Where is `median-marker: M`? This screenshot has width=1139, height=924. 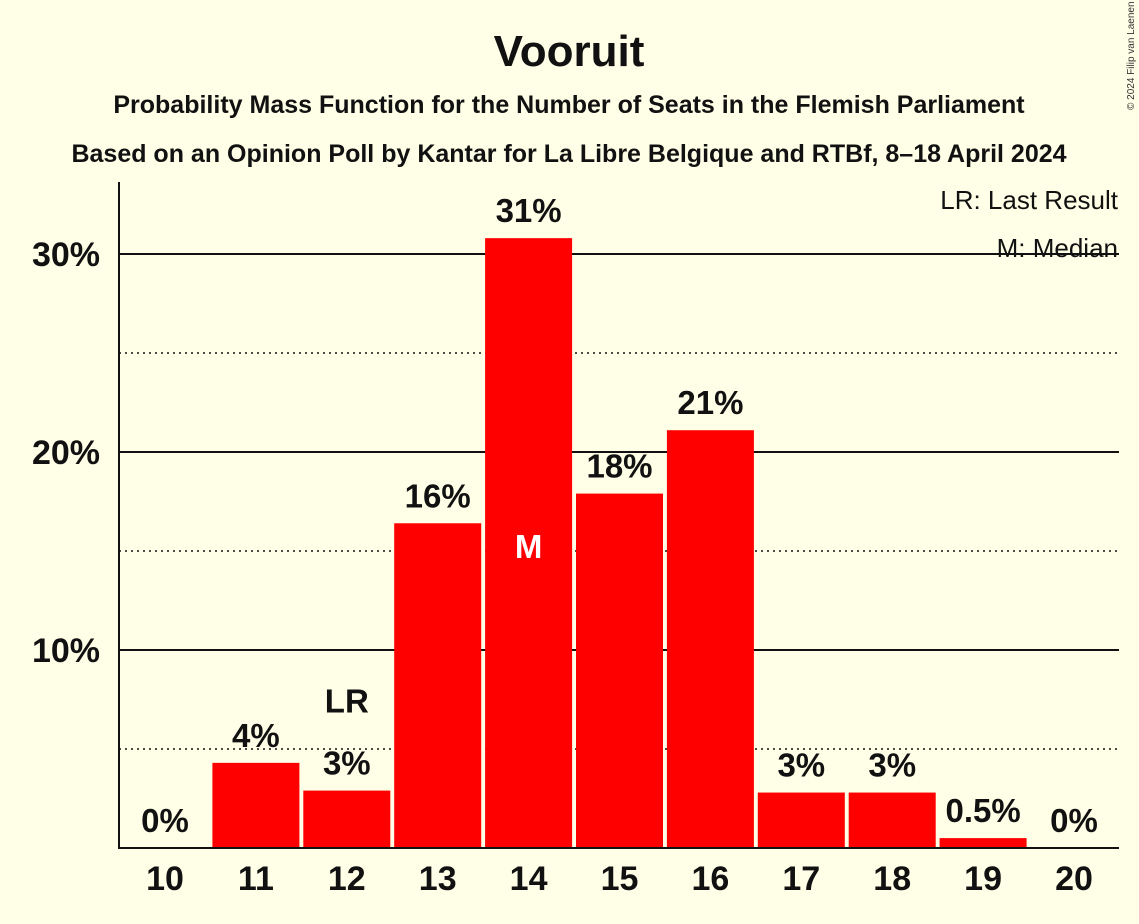 median-marker: M is located at coordinates (529, 546).